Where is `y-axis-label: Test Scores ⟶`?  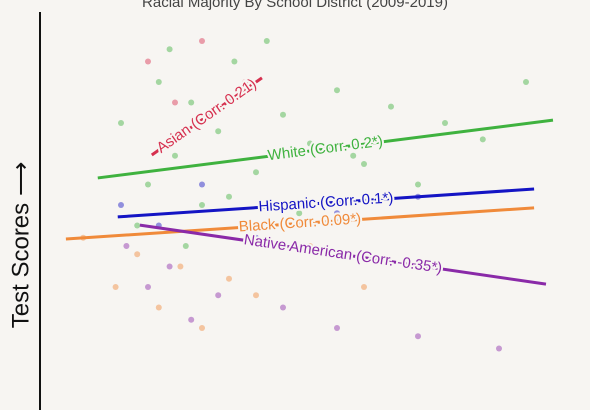
y-axis-label: Test Scores ⟶ is located at coordinates (20, 245).